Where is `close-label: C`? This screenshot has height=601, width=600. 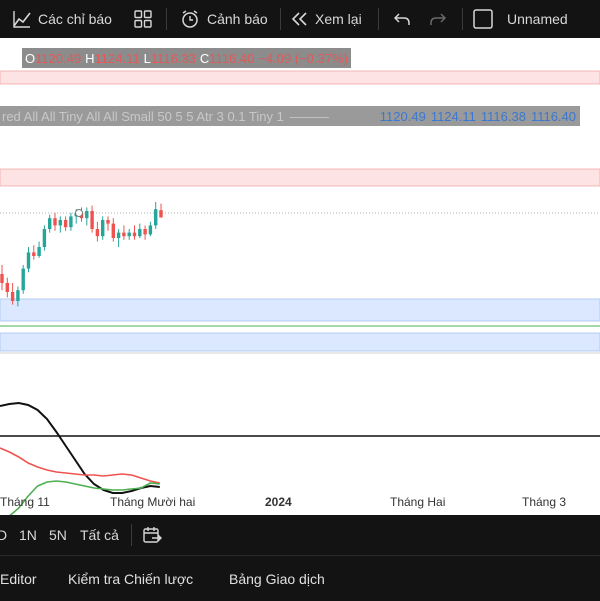
close-label: C is located at coordinates (204, 58).